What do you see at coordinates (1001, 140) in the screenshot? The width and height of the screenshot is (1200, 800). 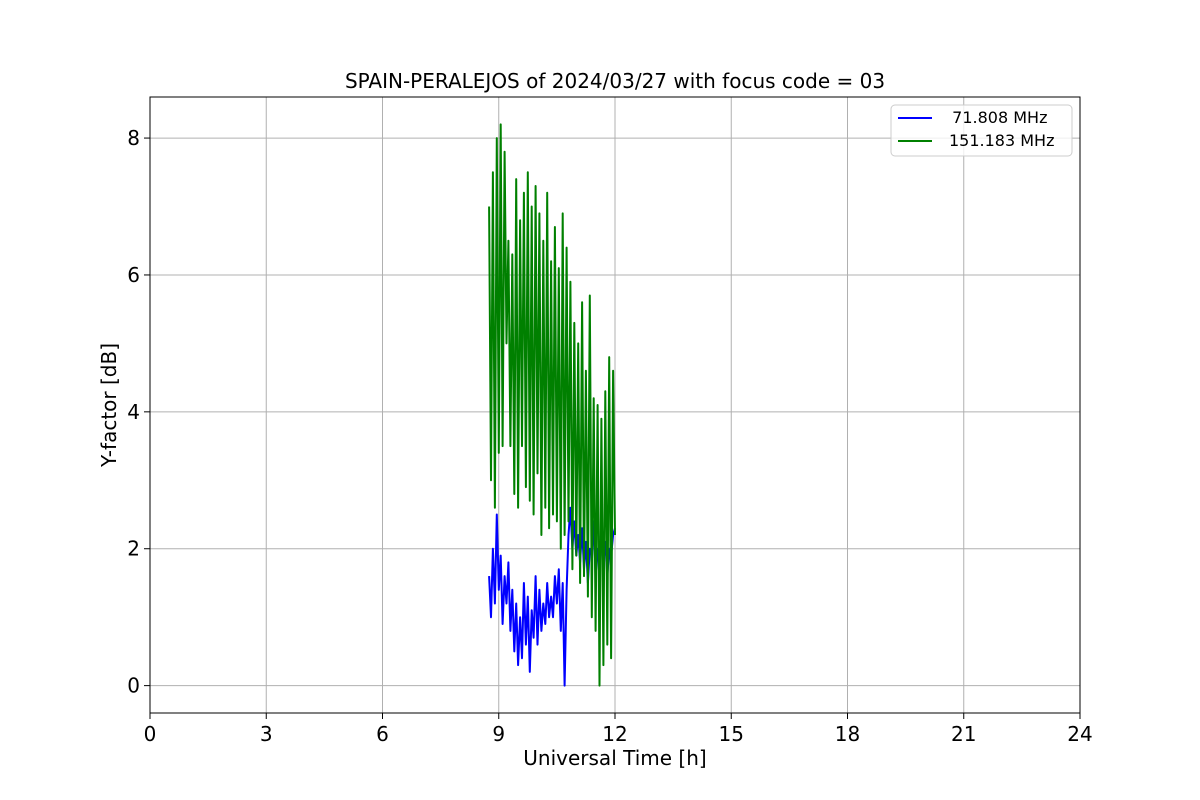 I see `legend-label-151-183: 151.183 MHz` at bounding box center [1001, 140].